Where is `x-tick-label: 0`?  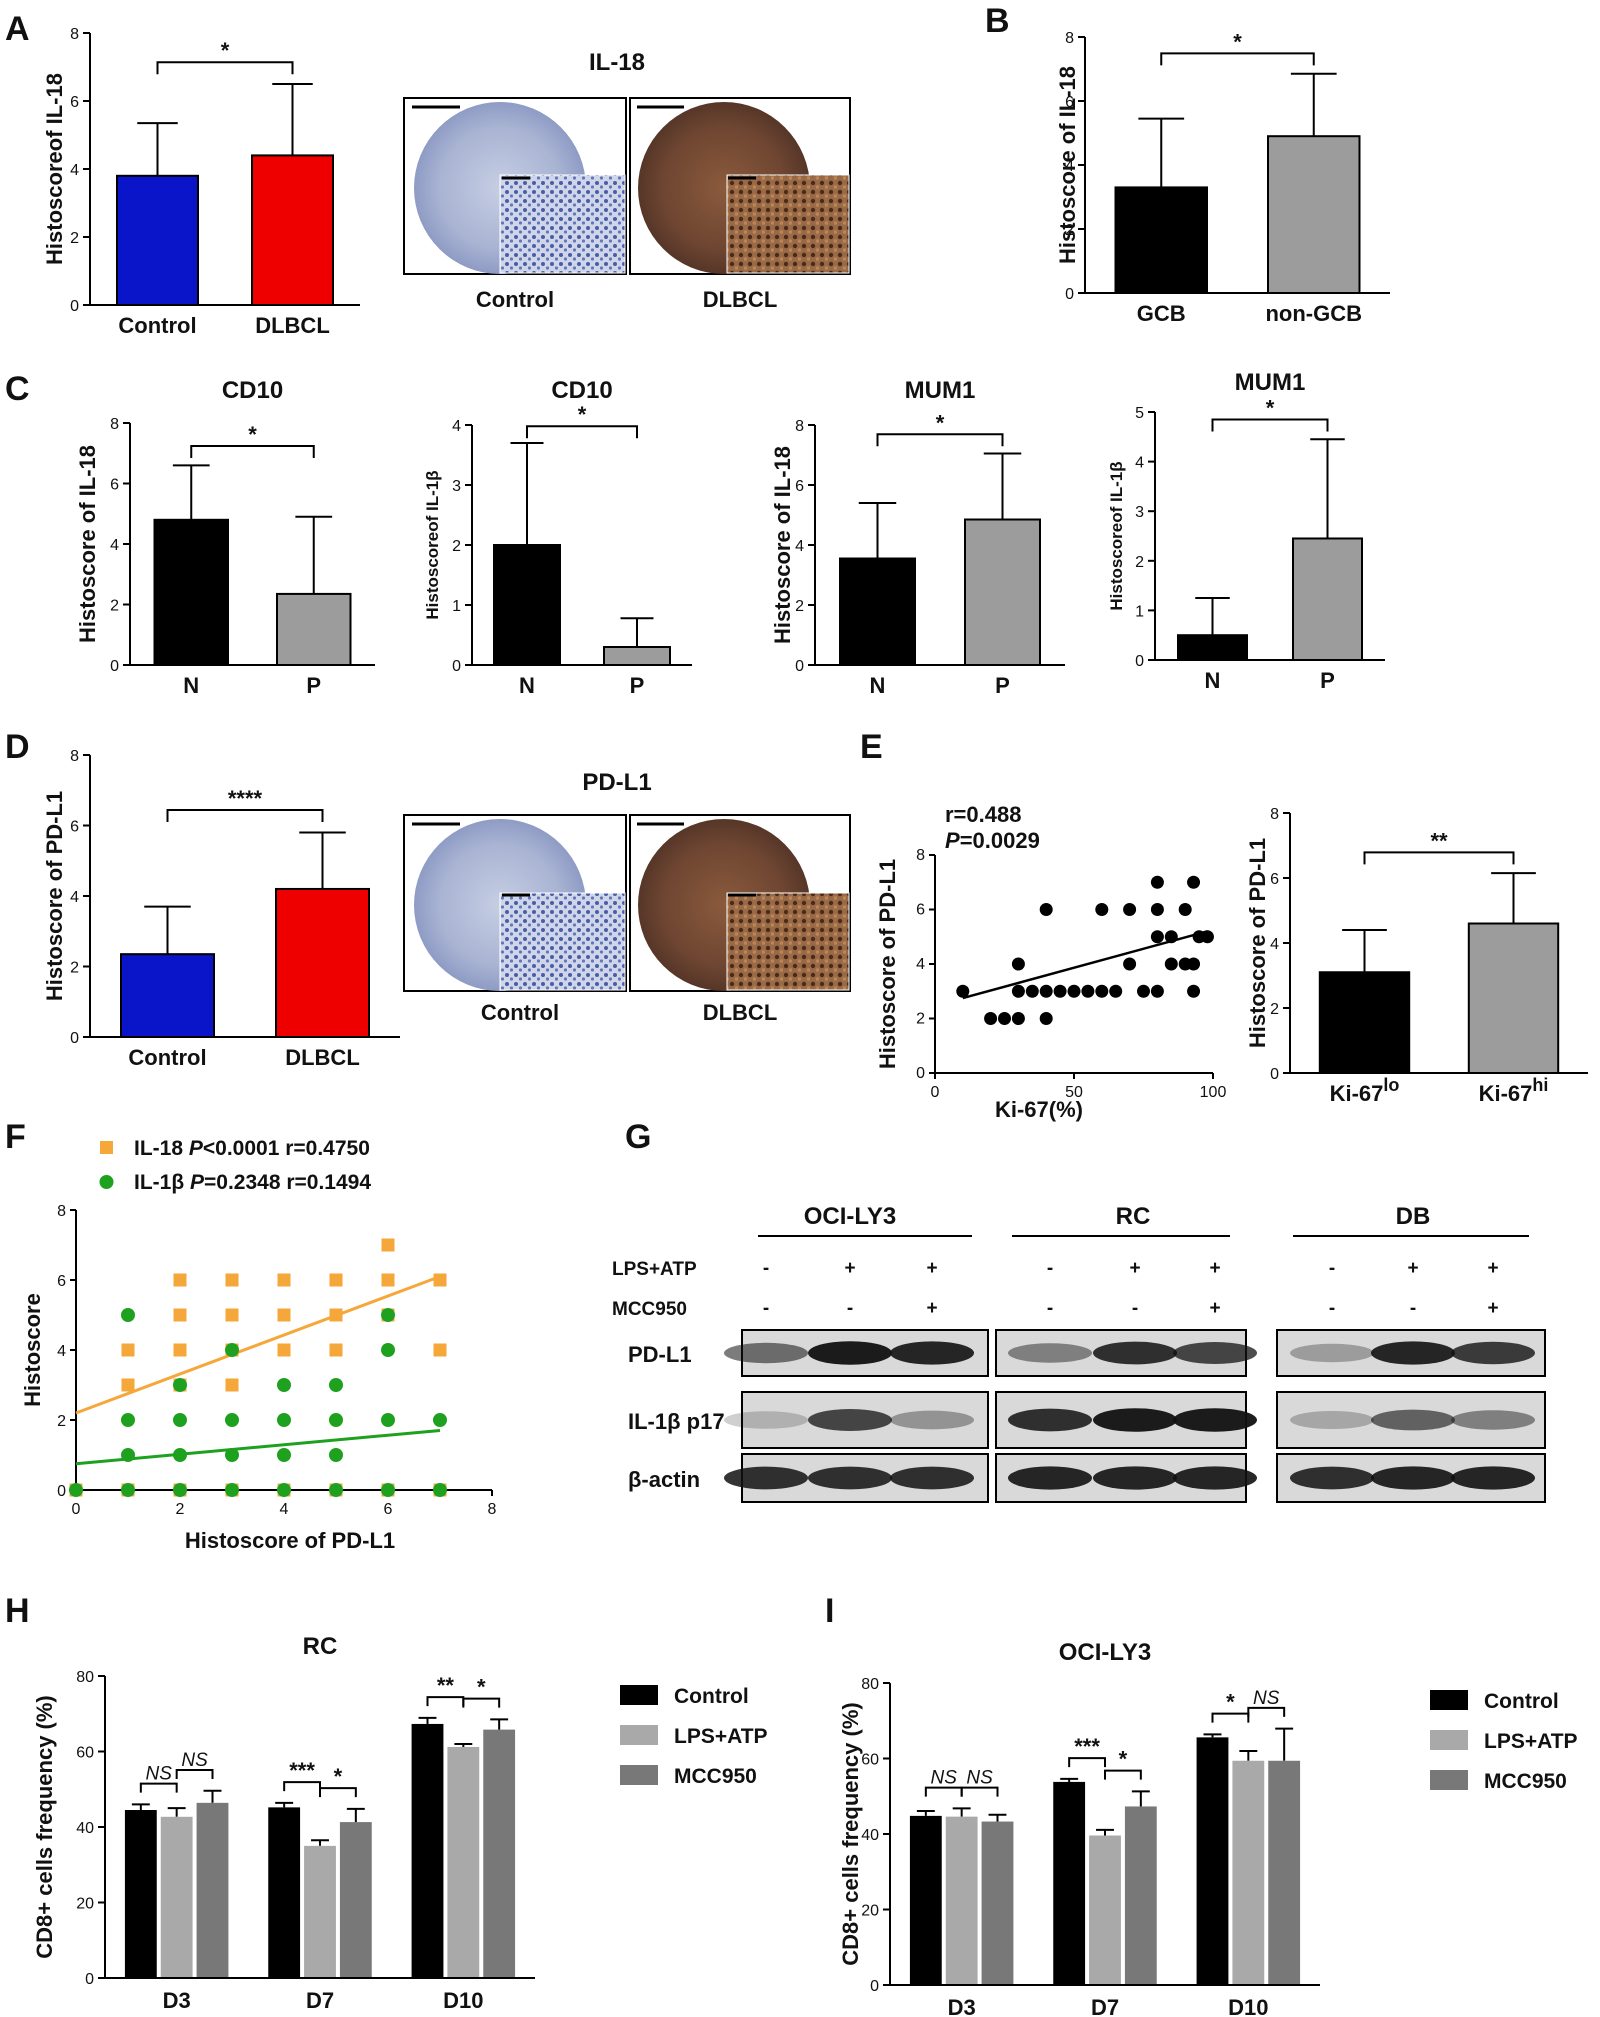
x-tick-label: 0 is located at coordinates (935, 1092).